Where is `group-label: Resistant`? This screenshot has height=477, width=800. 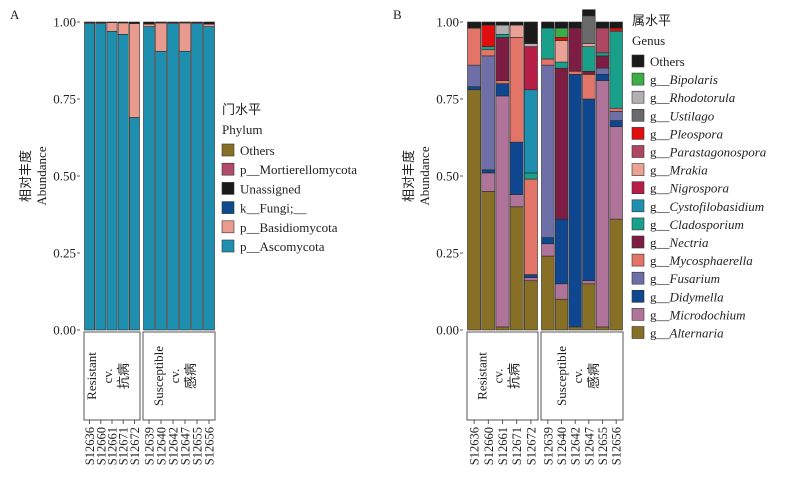 group-label: Resistant is located at coordinates (482, 376).